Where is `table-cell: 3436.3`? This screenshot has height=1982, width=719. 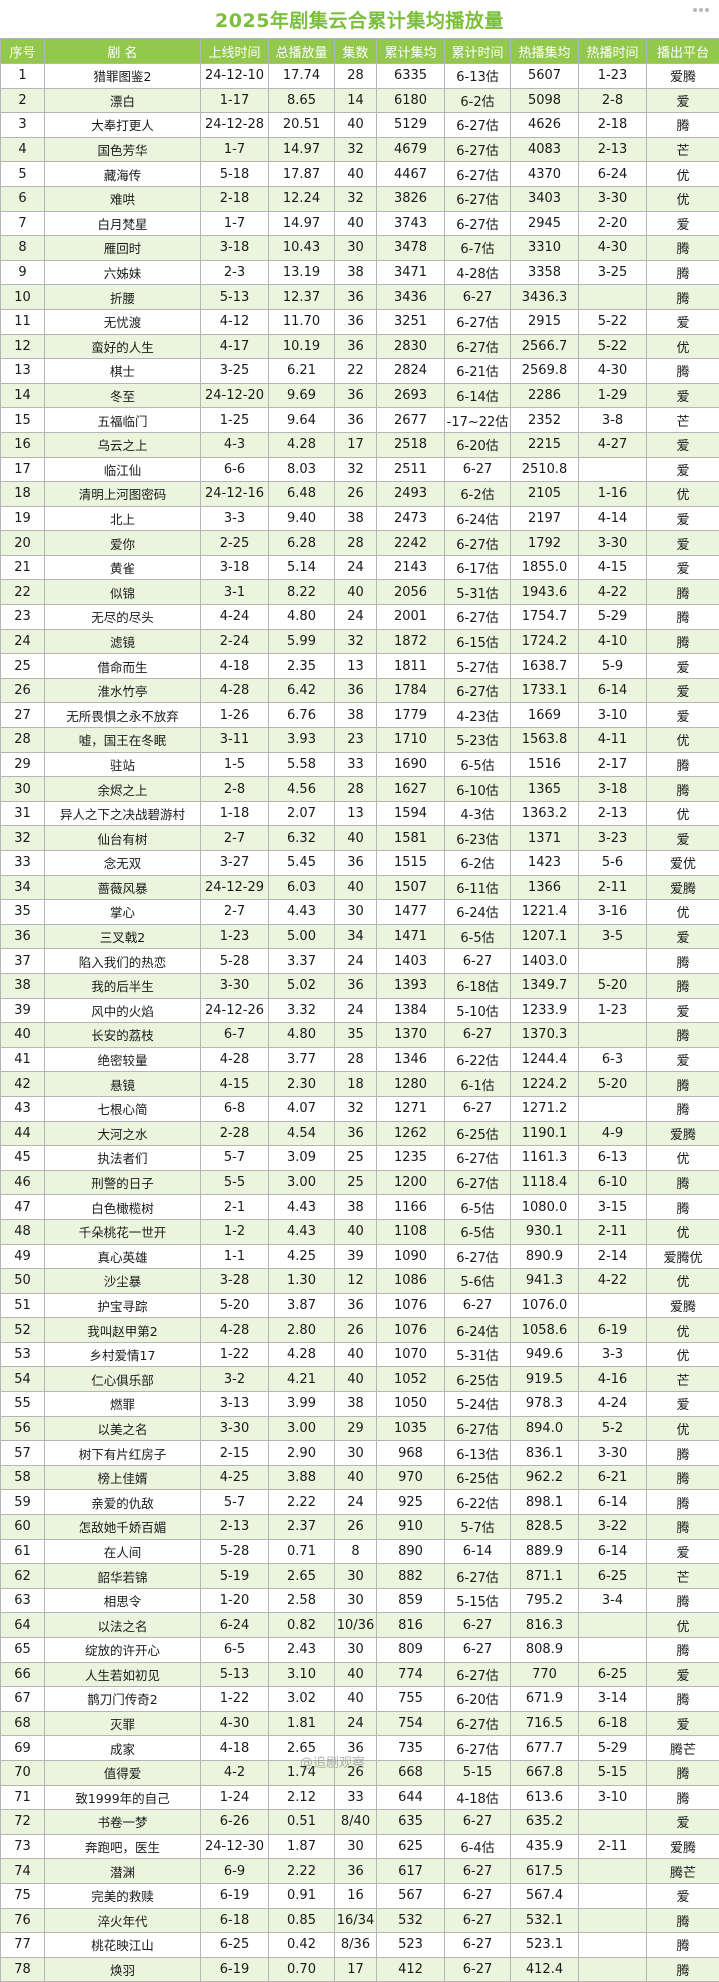 table-cell: 3436.3 is located at coordinates (545, 297).